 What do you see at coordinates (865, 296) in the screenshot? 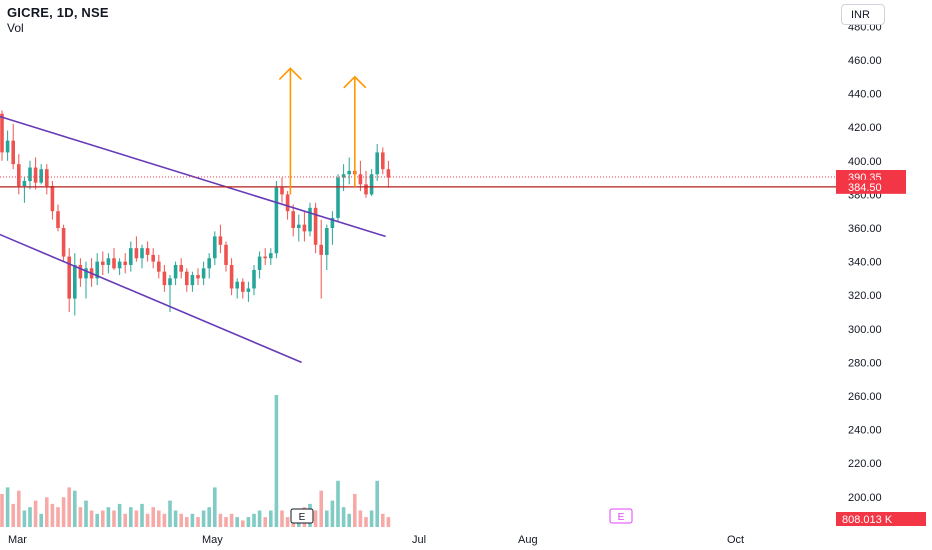
I see `y-tick-label: 320.00` at bounding box center [865, 296].